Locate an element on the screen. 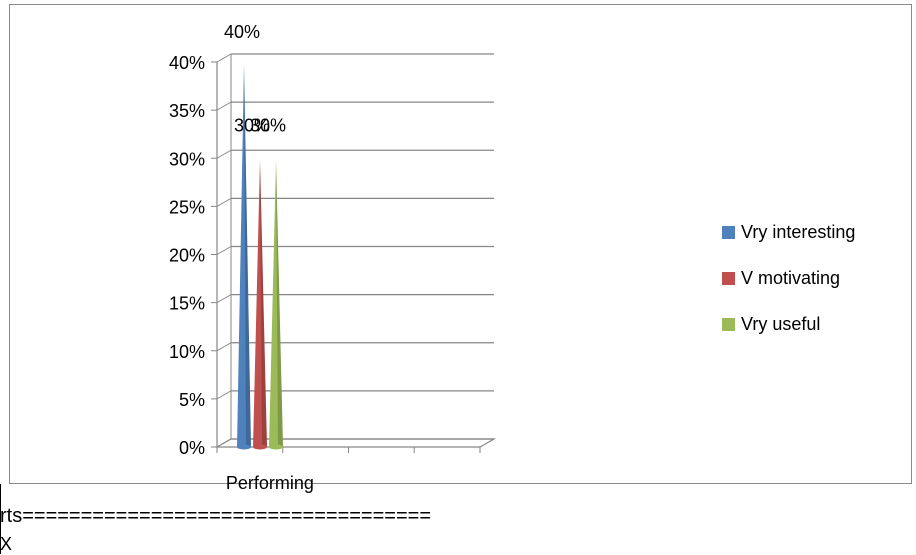  data-labels: 40% 30%30% is located at coordinates (255, 78).